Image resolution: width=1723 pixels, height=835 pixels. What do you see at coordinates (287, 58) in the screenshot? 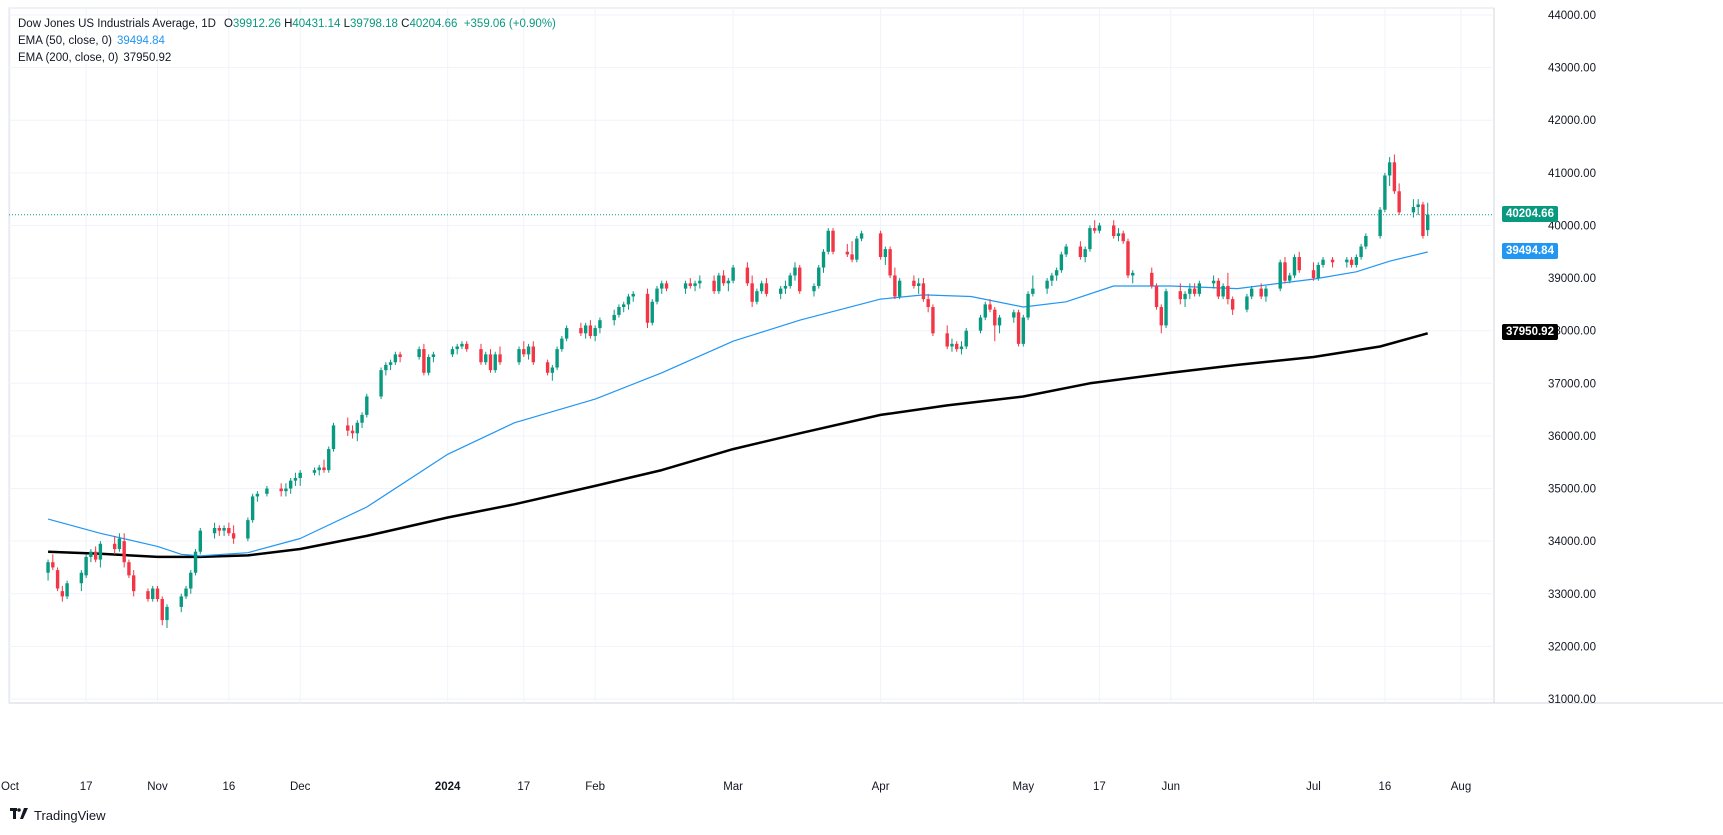
I see `legend-ema200-row: EMA (200, close, 0) 37950.92` at bounding box center [287, 58].